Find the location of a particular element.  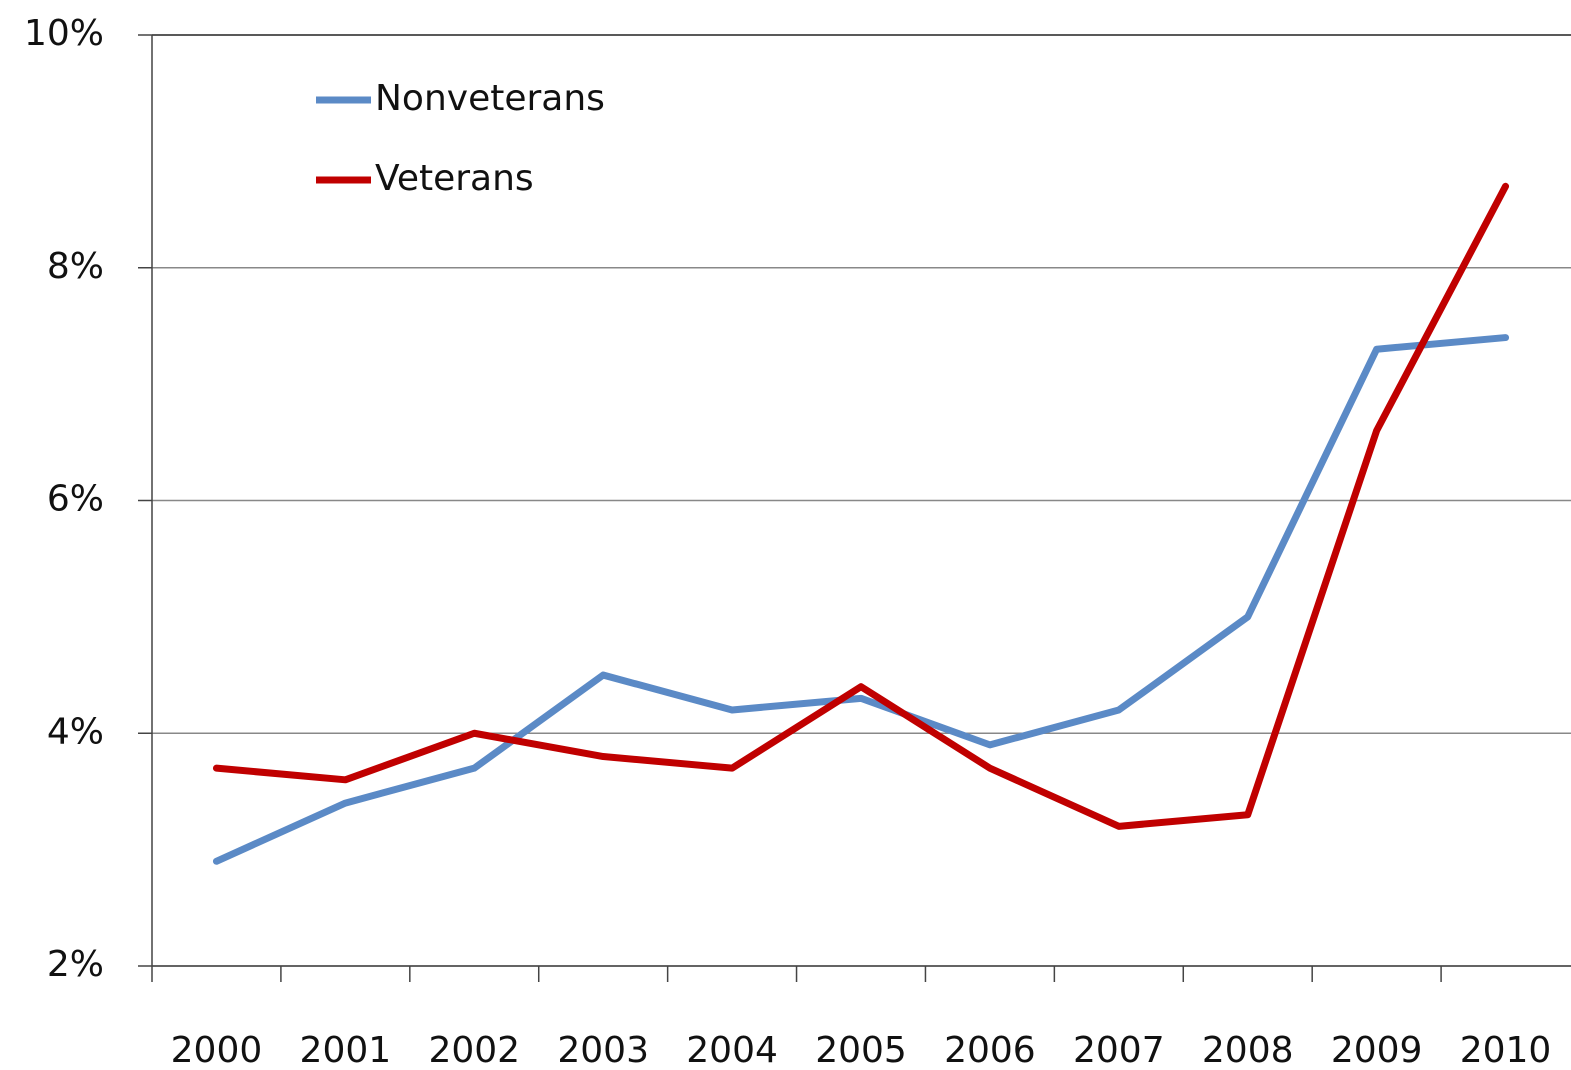

x-tick-label: 2008 is located at coordinates (1248, 1050).